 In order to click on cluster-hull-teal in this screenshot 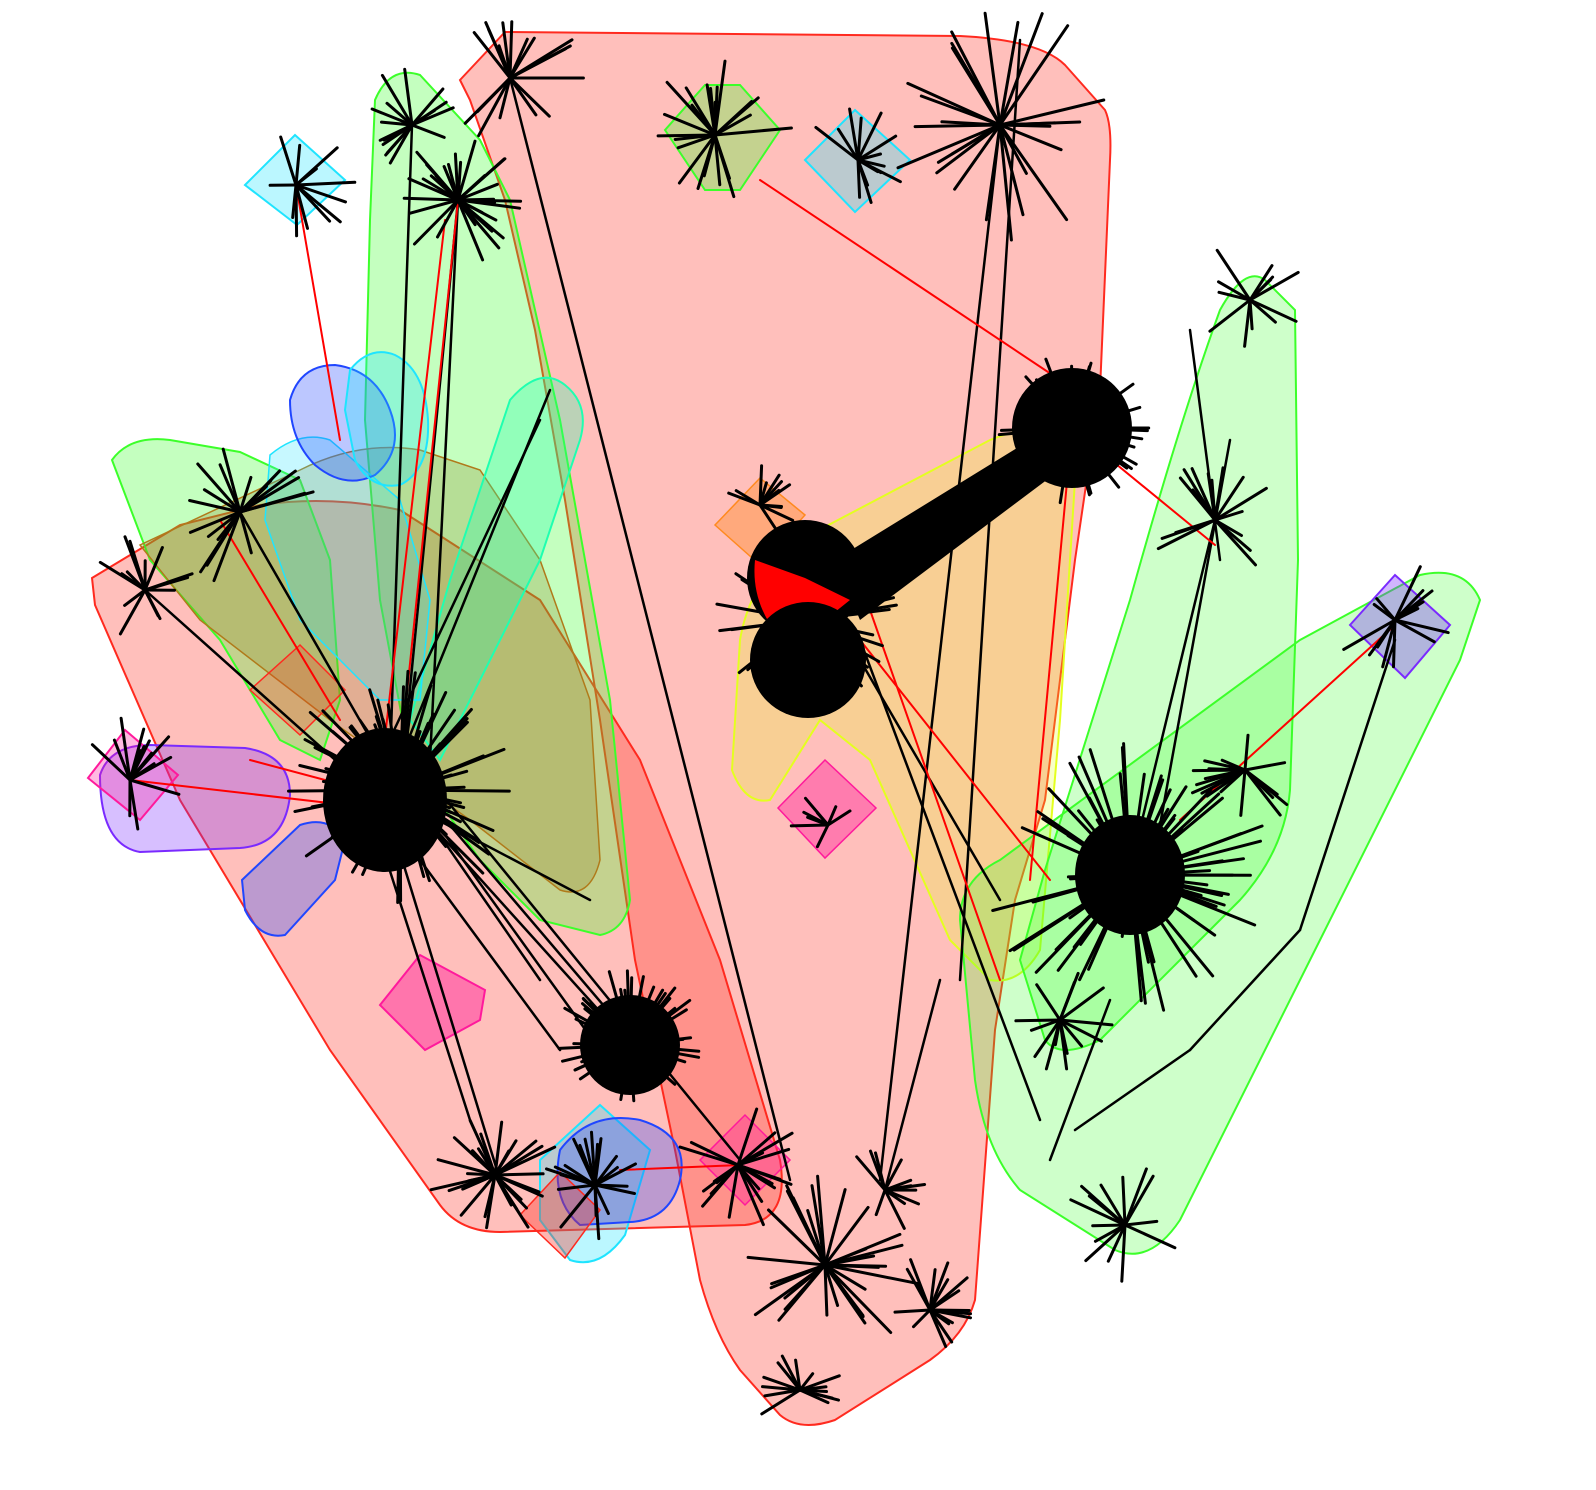, I will do `click(496, 569)`.